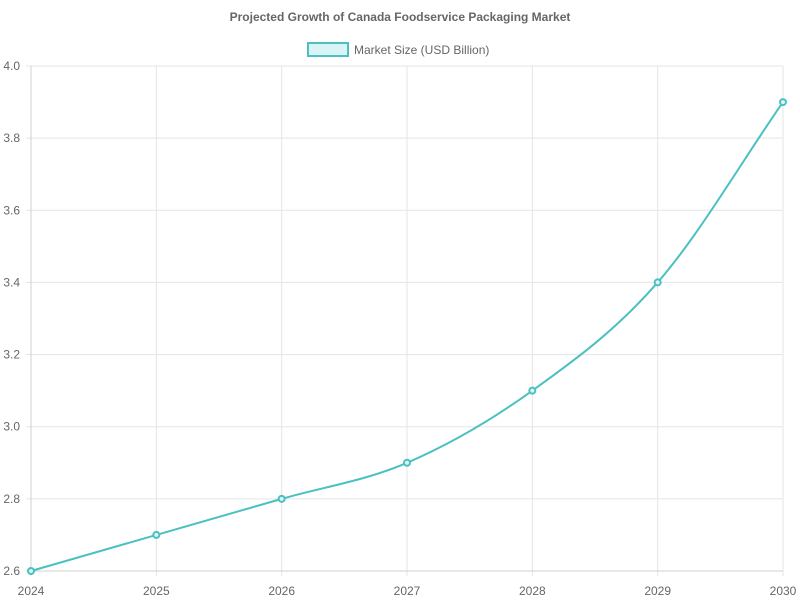 The height and width of the screenshot is (600, 800). I want to click on y-tick-label: 4.0, so click(11, 66).